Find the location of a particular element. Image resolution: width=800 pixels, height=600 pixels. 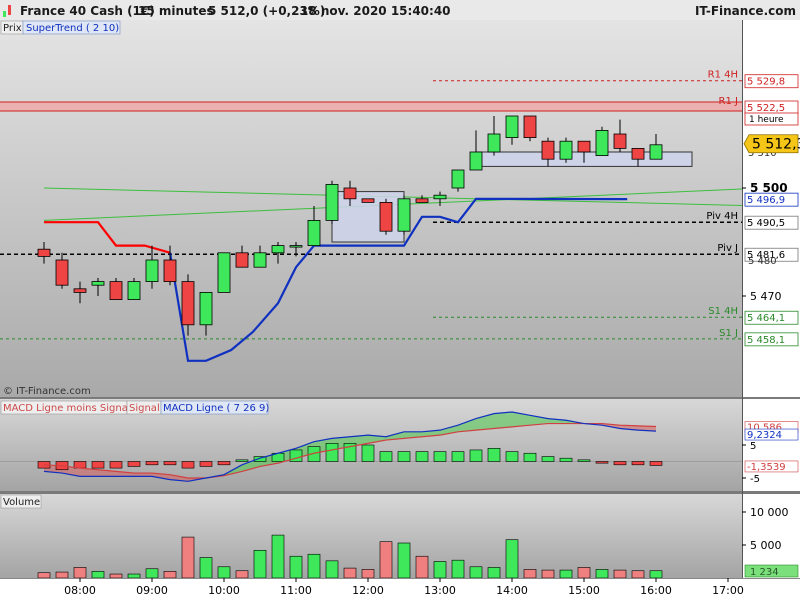

time-tick-label: 15:00 is located at coordinates (584, 590).